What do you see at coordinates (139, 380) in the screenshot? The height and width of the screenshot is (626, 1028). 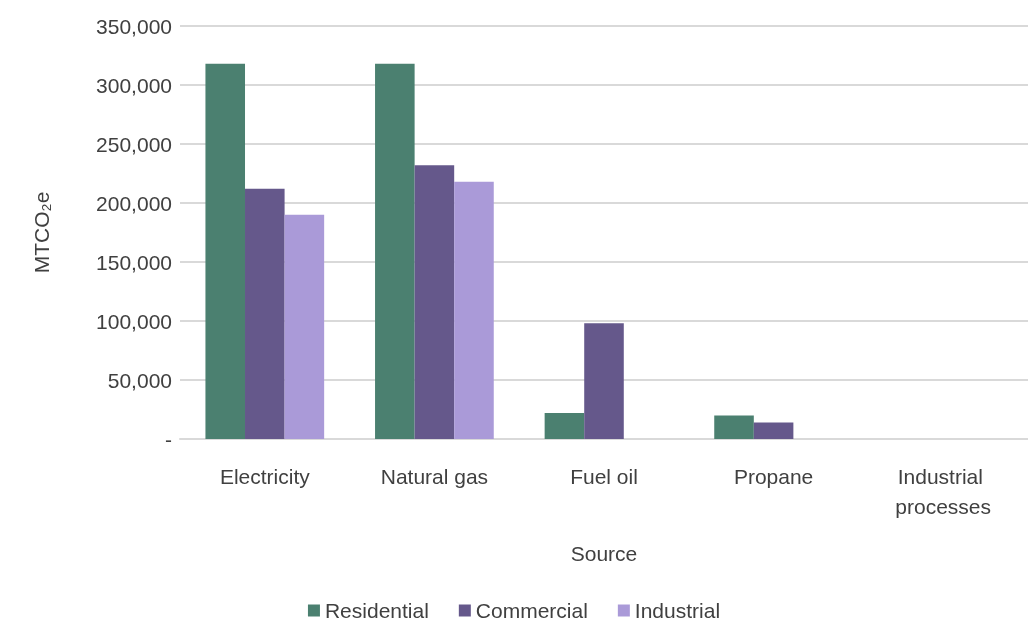 I see `y-tick-label: 50,000` at bounding box center [139, 380].